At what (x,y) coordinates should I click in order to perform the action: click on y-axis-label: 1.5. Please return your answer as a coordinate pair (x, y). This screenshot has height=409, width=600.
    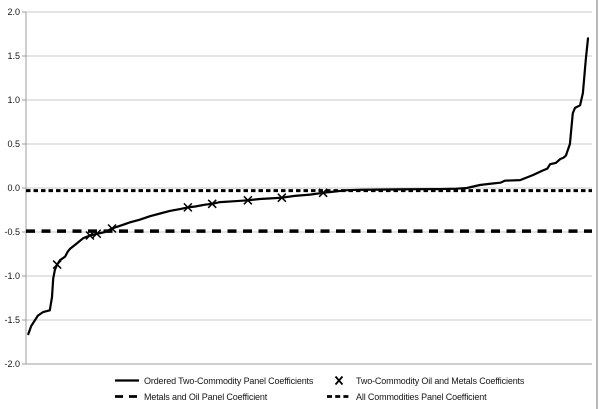
    Looking at the image, I should click on (13, 56).